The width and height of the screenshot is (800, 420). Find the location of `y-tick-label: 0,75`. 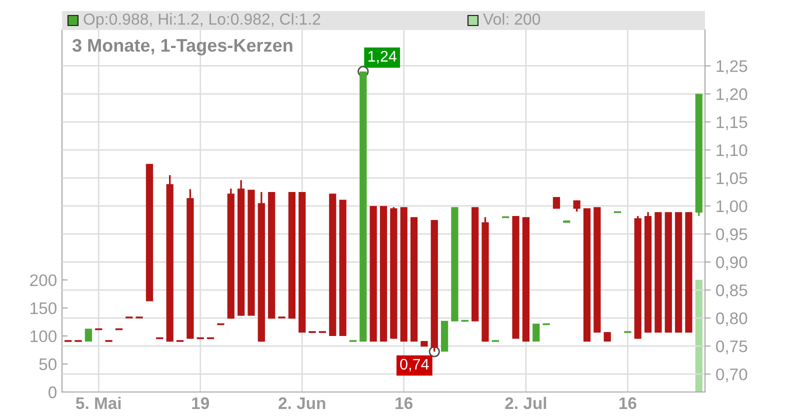

y-tick-label: 0,75 is located at coordinates (732, 347).